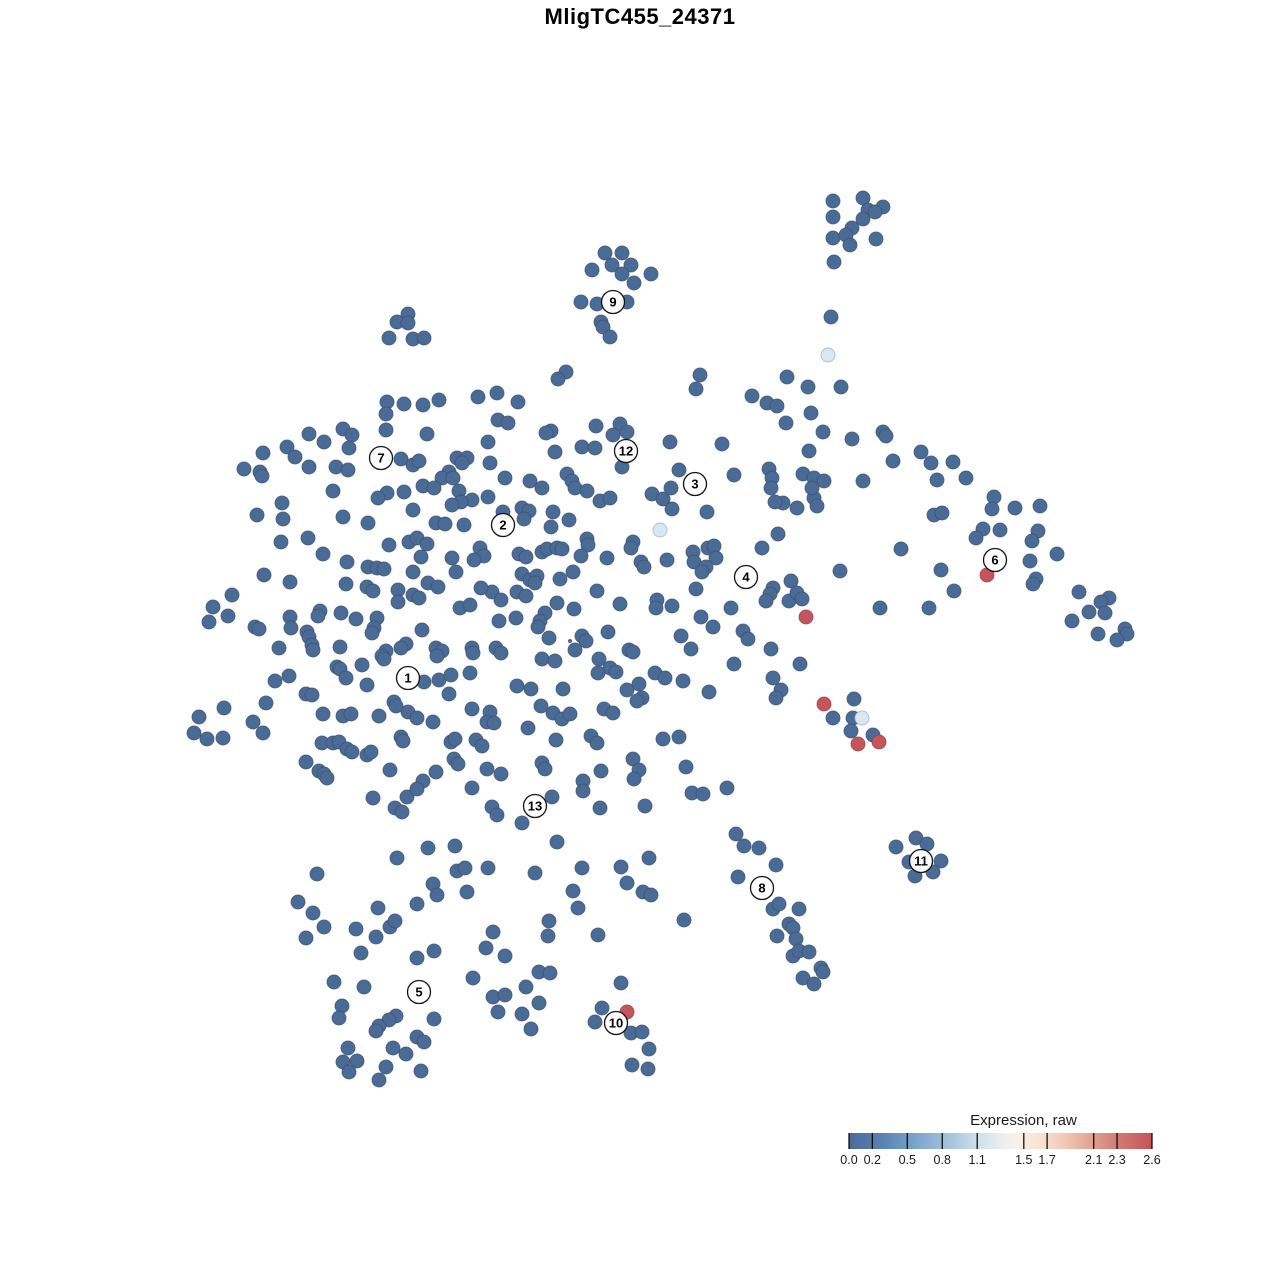 The width and height of the screenshot is (1280, 1280). Describe the element at coordinates (1093, 1160) in the screenshot. I see `legend-tick-label: 2.1` at that location.